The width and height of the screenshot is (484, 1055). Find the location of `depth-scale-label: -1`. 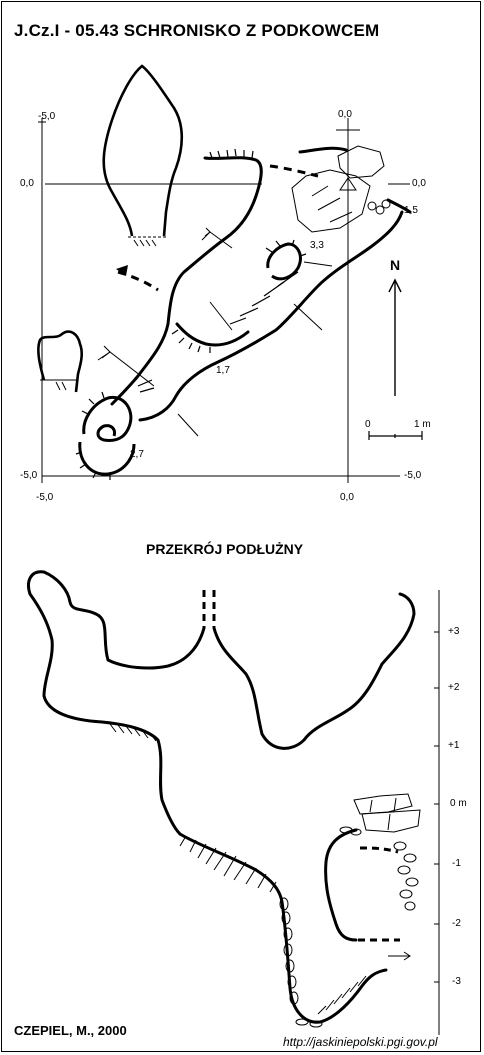

depth-scale-label: -1 is located at coordinates (456, 863).